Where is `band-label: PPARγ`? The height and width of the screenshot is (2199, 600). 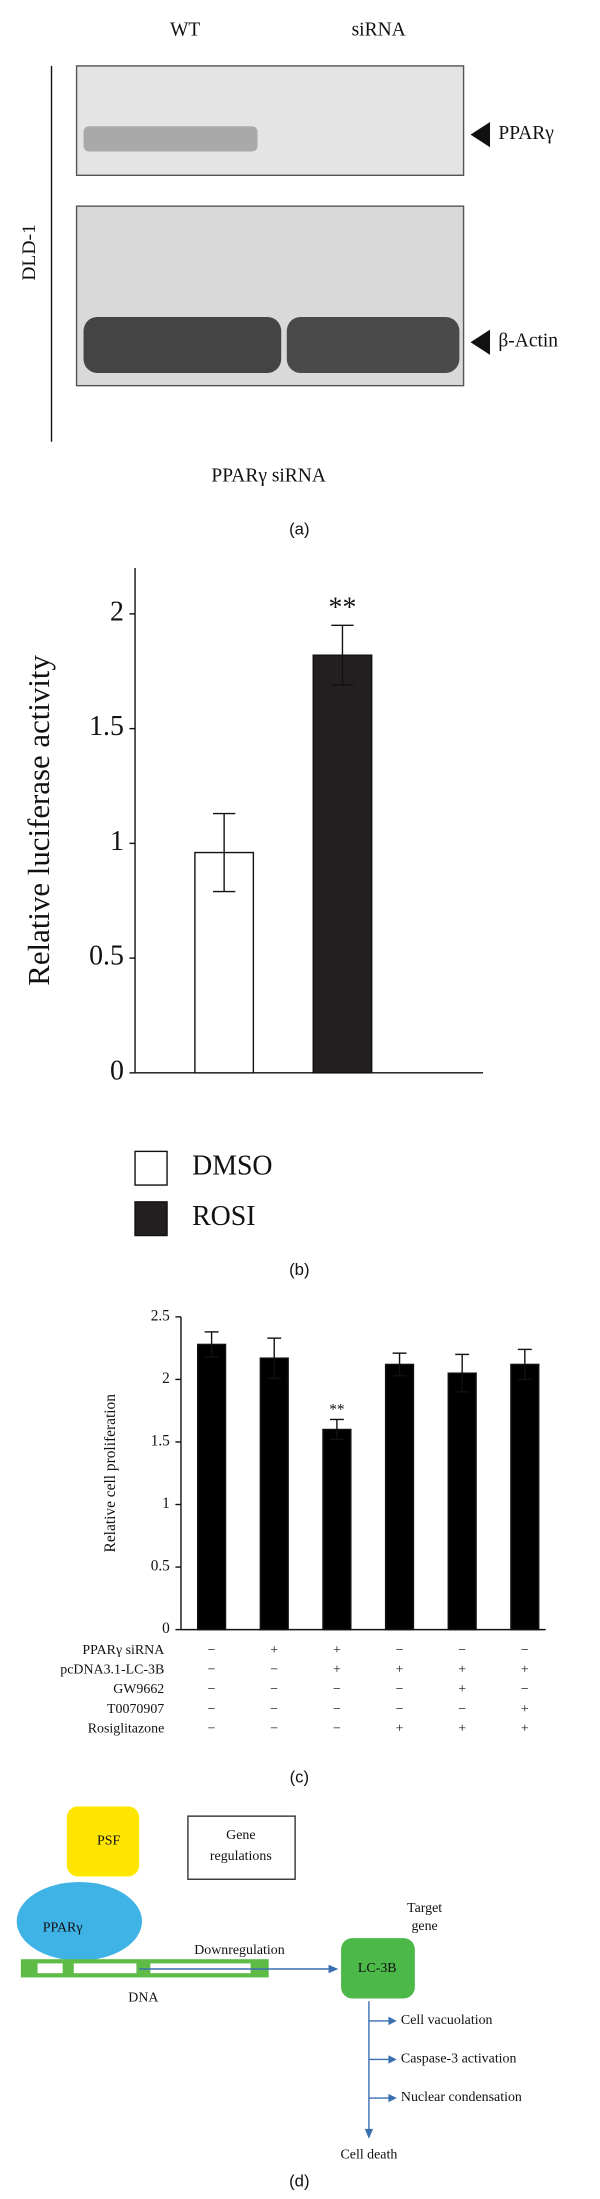 band-label: PPARγ is located at coordinates (526, 133).